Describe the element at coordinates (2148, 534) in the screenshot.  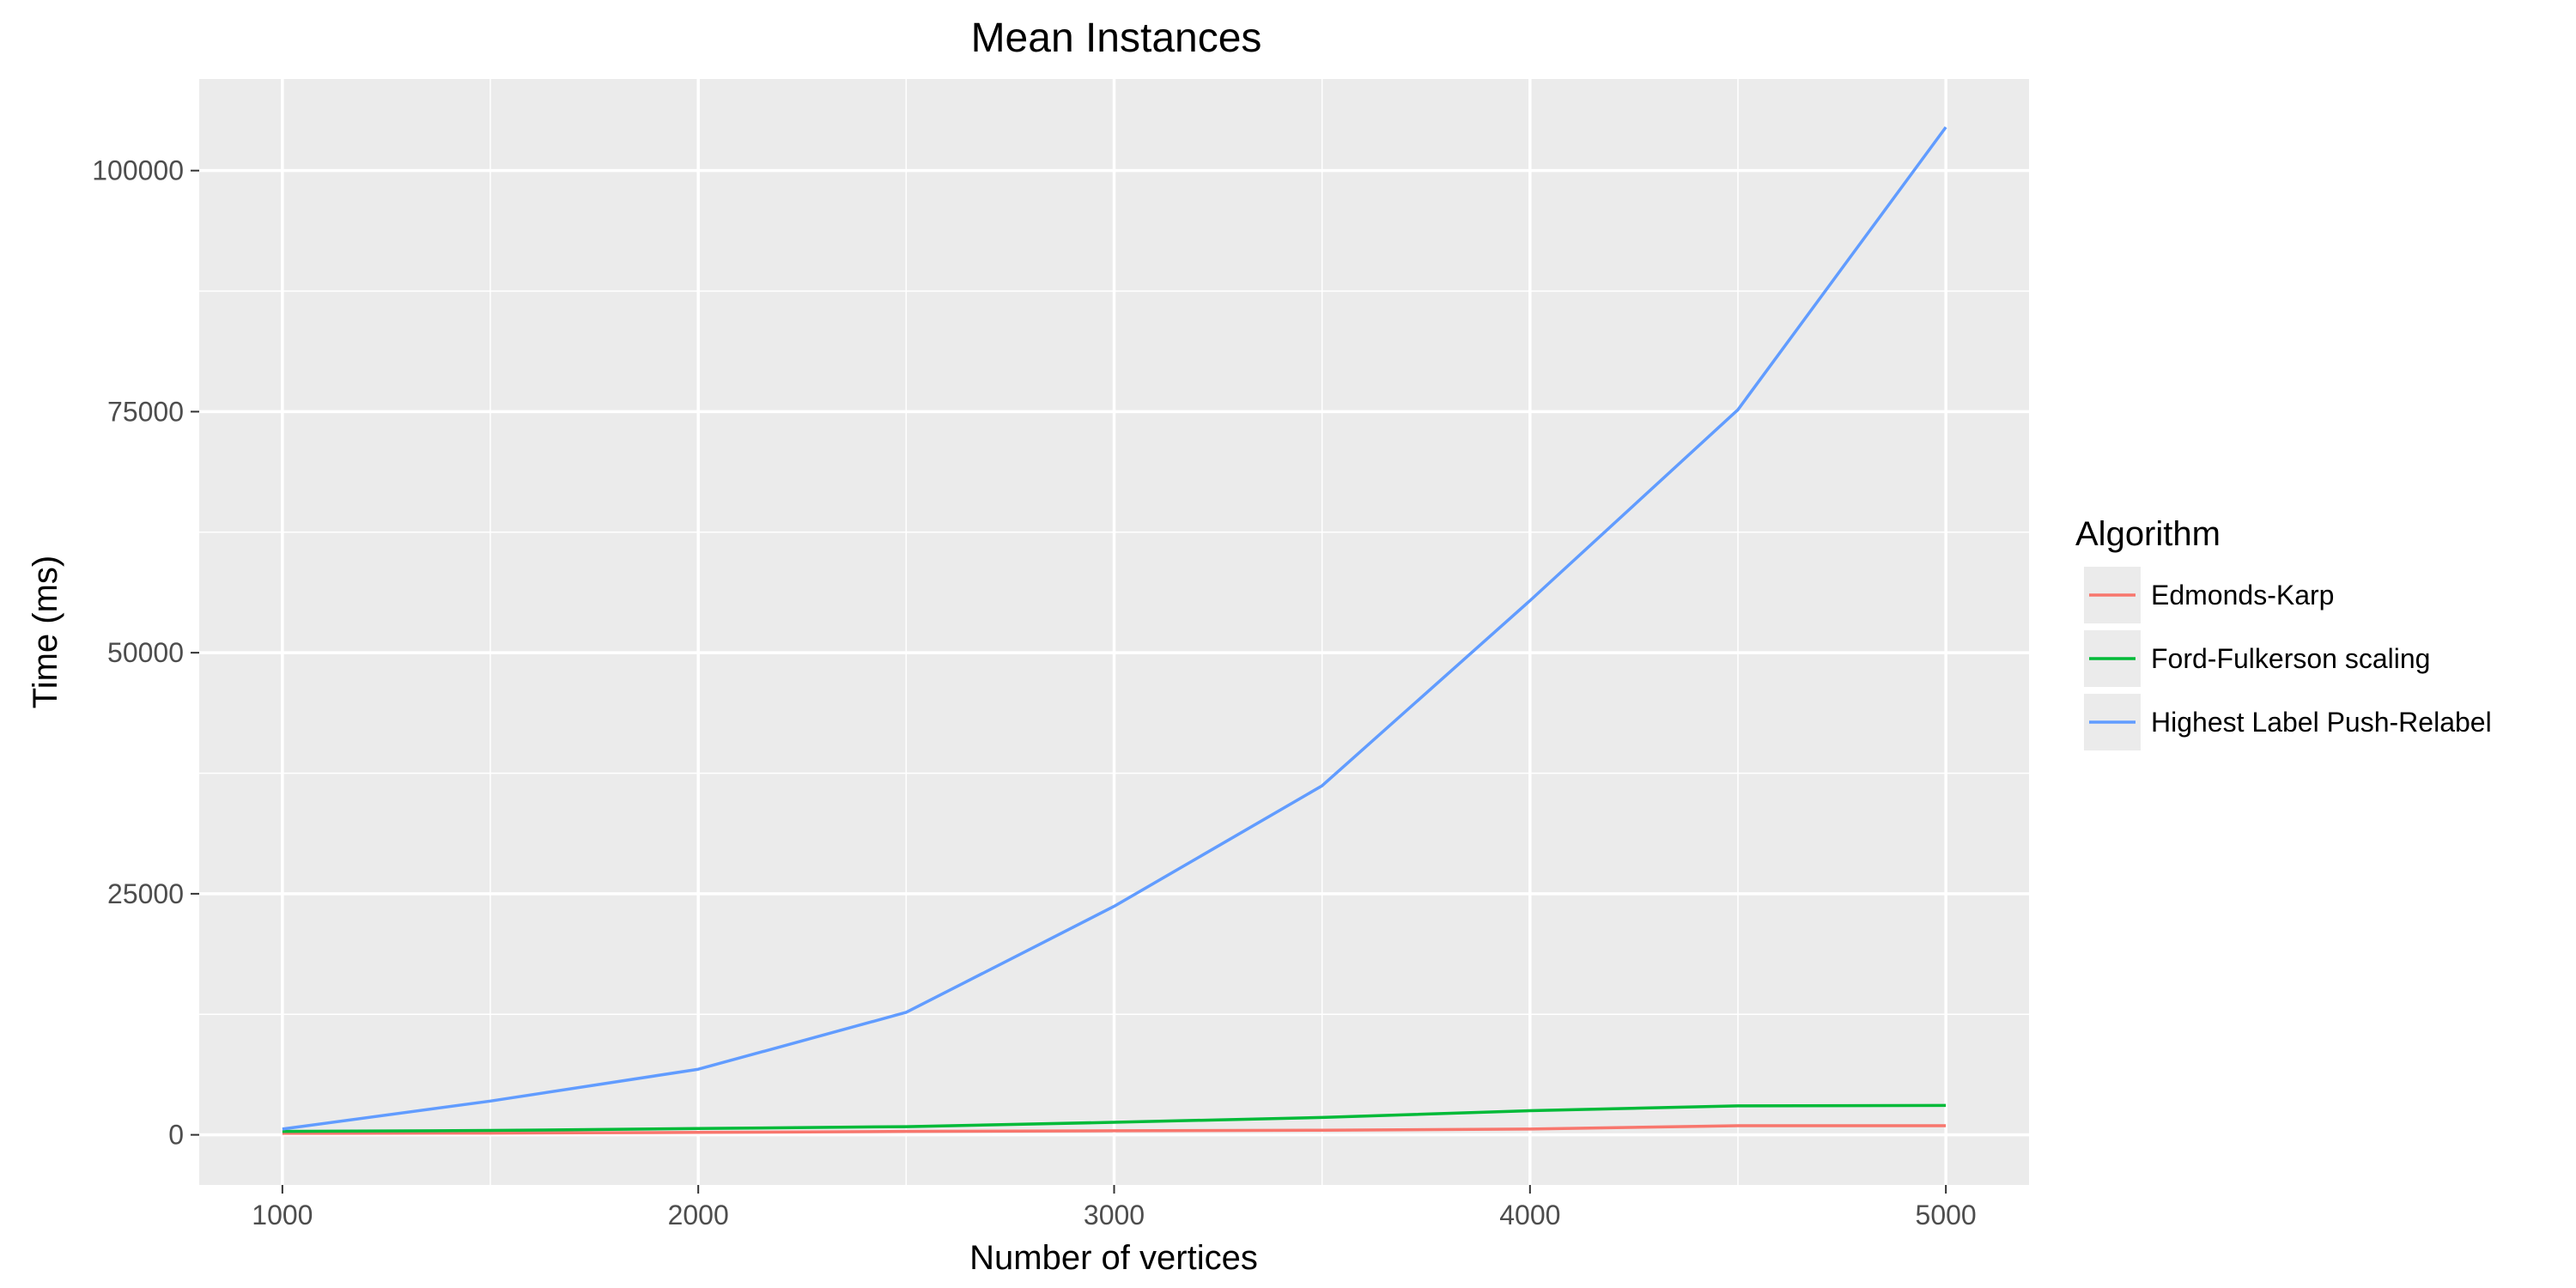
I see `legend-title: Algorithm` at that location.